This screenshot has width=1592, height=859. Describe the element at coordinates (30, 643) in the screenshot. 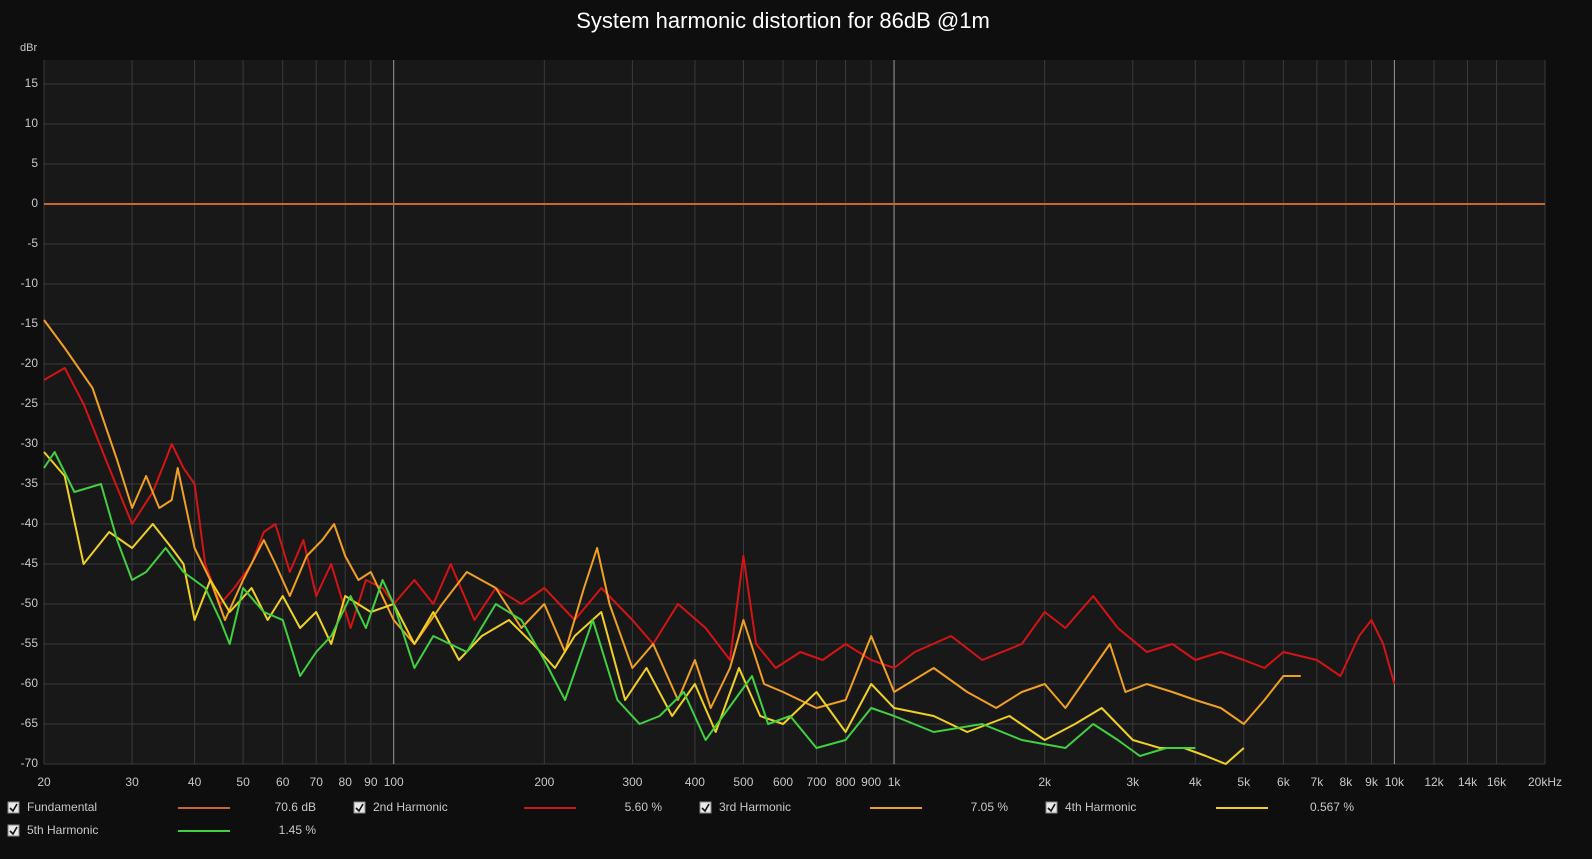

I see `y-tick-label: -55` at that location.